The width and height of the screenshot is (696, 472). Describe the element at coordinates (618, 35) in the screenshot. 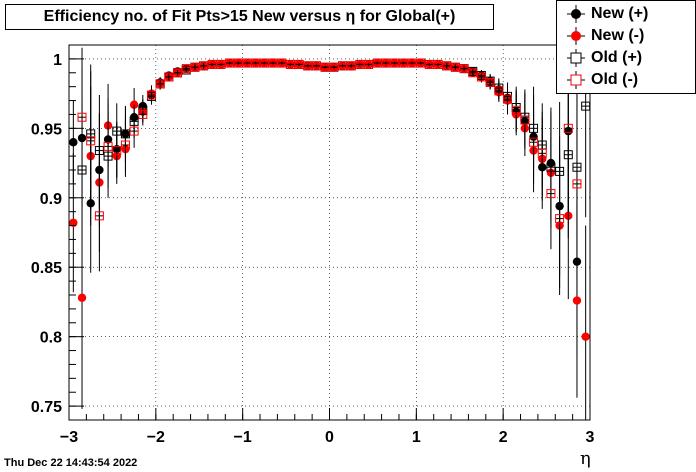

I see `legend-label: New (-)` at that location.